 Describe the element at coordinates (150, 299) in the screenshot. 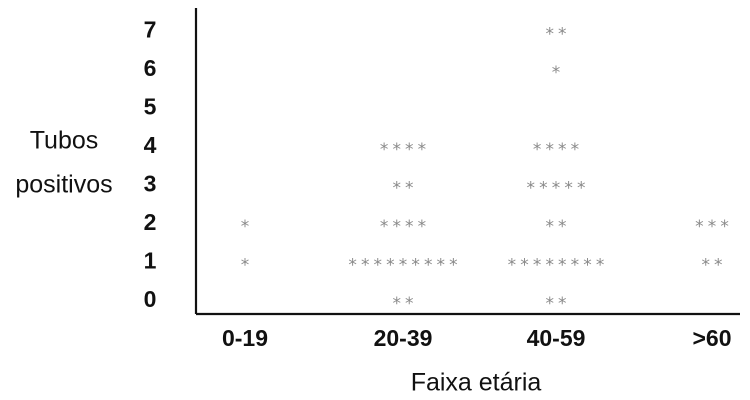

I see `y-tick-label: 0` at that location.